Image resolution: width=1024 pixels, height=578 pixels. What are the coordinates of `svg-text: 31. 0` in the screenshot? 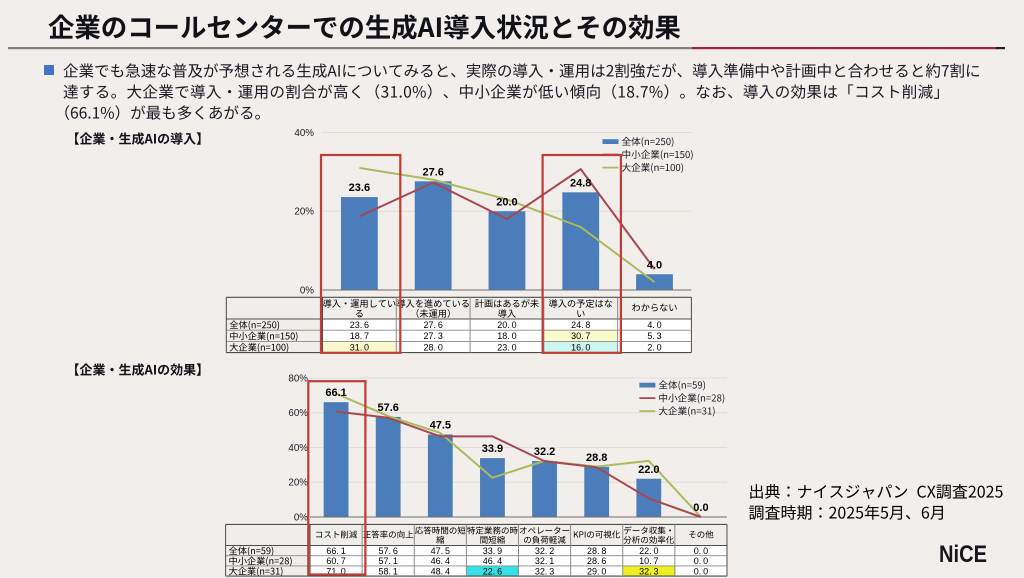 It's located at (359, 347).